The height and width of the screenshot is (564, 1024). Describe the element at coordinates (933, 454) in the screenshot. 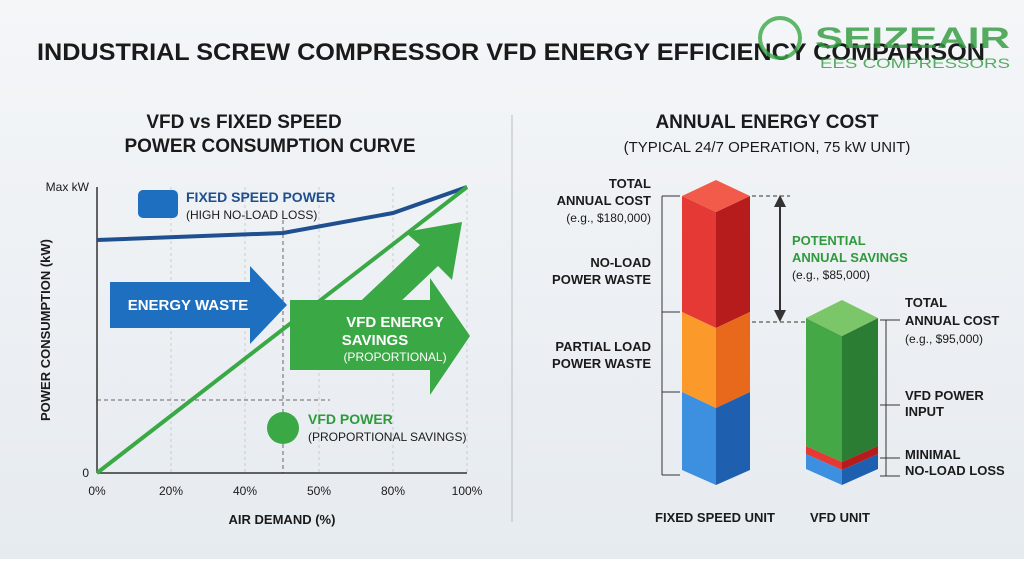

I see `label: MINIMAL` at that location.